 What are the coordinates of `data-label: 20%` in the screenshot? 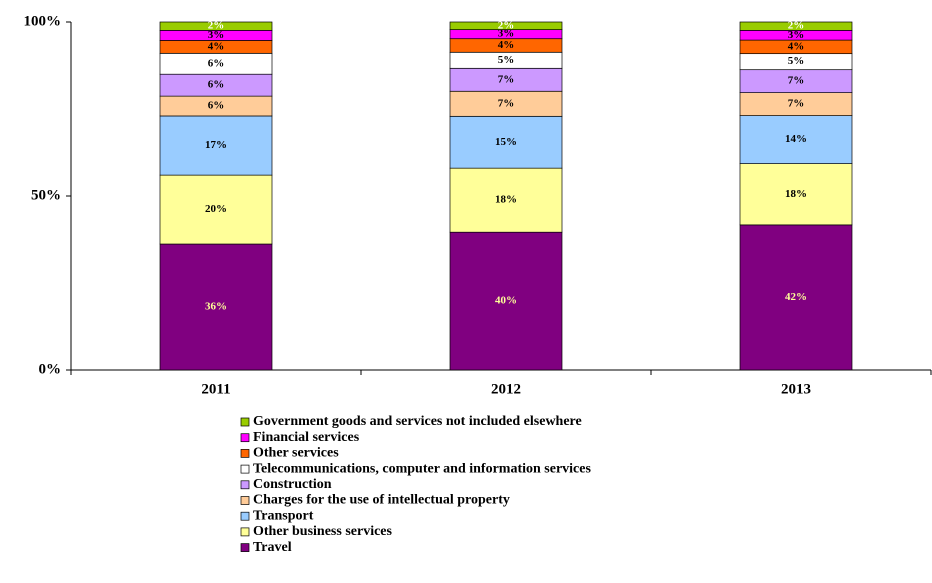 It's located at (216, 209).